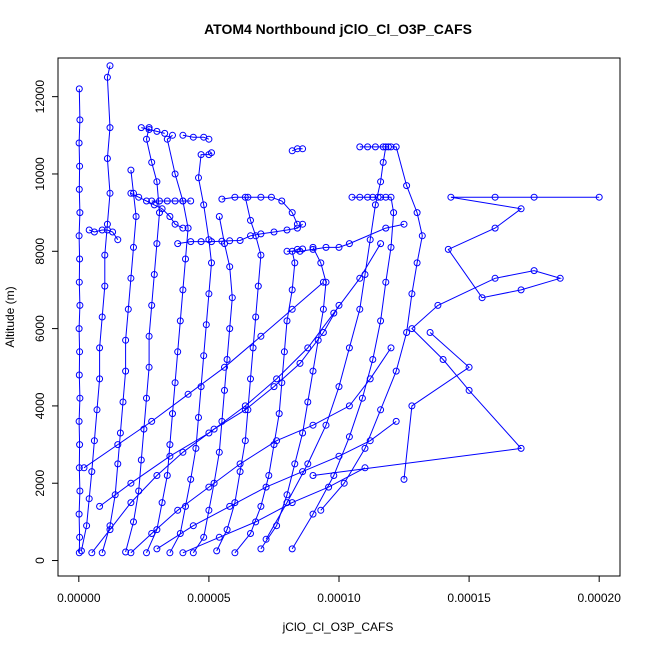 The width and height of the screenshot is (650, 650). I want to click on chart-title: ATOM4 Northbound jClO_Cl_O3P_CAFS, so click(338, 29).